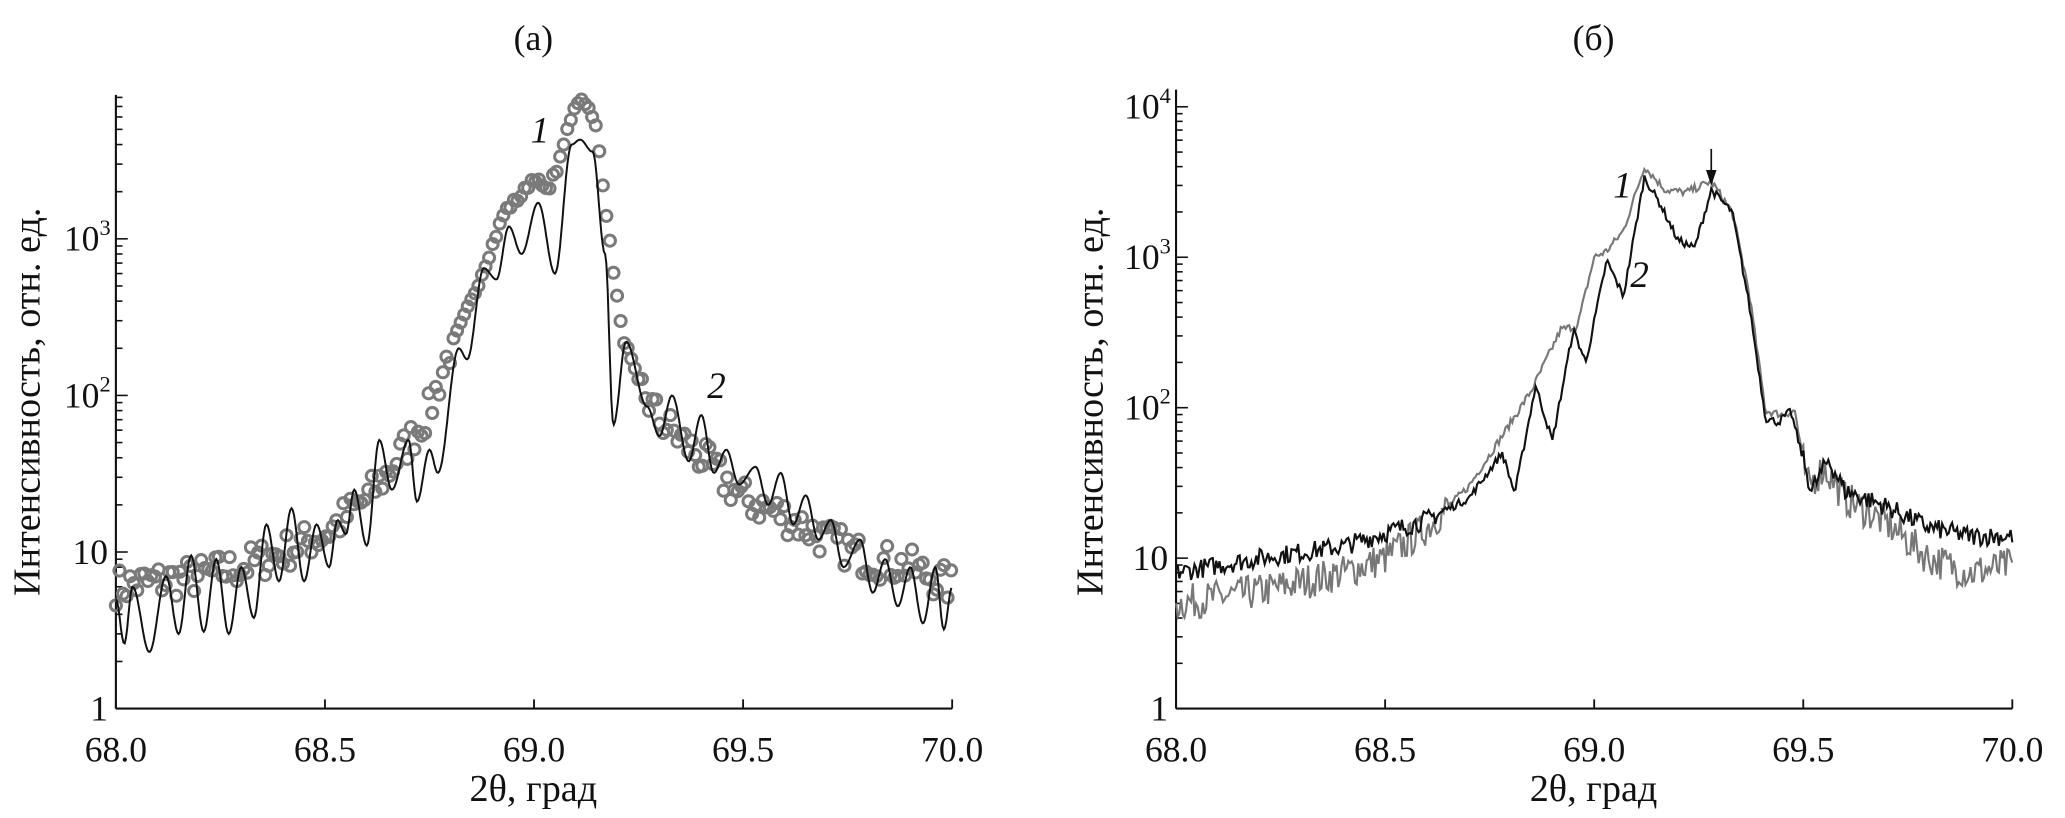 The image size is (2065, 818). What do you see at coordinates (1622, 185) in the screenshot?
I see `panel-b-series-1-label: 1` at bounding box center [1622, 185].